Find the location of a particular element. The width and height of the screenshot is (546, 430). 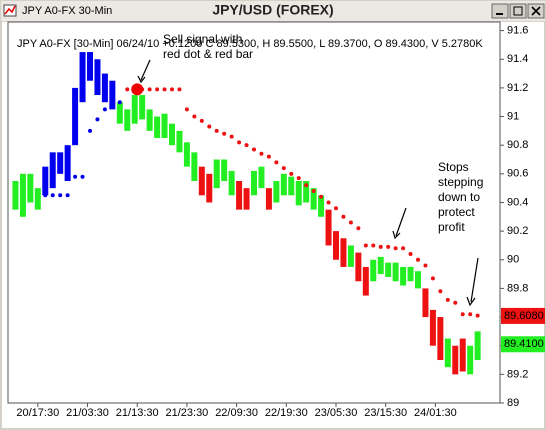

annotation: red dot & red bar is located at coordinates (208, 54).